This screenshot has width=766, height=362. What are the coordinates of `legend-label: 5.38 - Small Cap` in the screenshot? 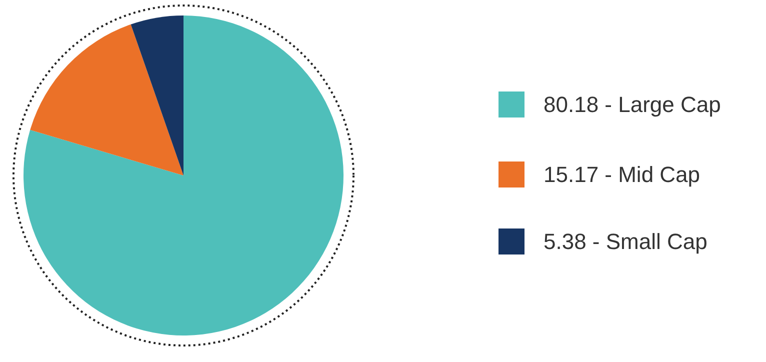 It's located at (626, 241).